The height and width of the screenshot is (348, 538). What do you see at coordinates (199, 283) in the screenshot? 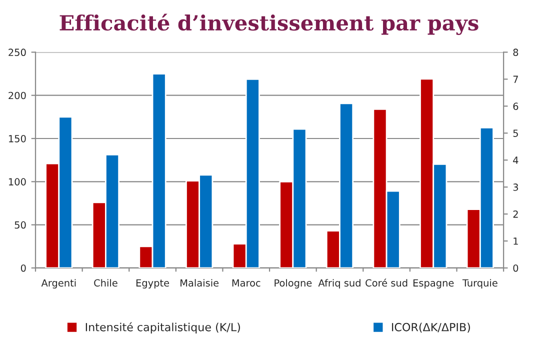
I see `x-tick-label: Malaisie` at bounding box center [199, 283].